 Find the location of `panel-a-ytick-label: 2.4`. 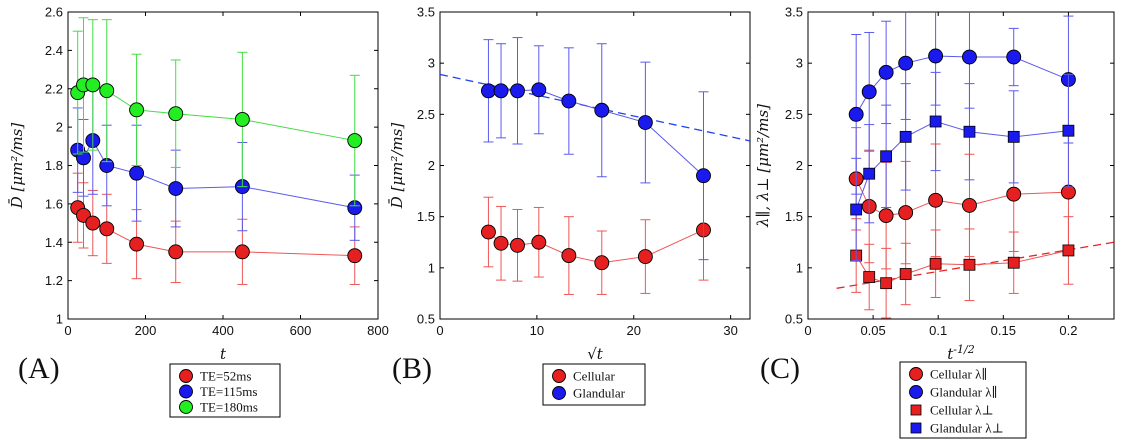

panel-a-ytick-label: 2.4 is located at coordinates (54, 50).